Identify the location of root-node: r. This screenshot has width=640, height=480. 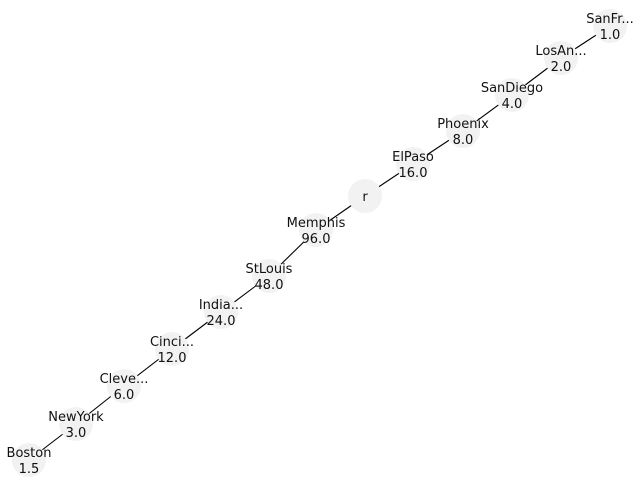
(365, 196).